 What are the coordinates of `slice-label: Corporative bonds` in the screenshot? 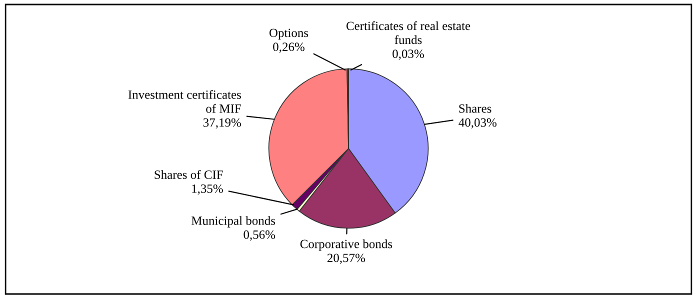 It's located at (346, 245).